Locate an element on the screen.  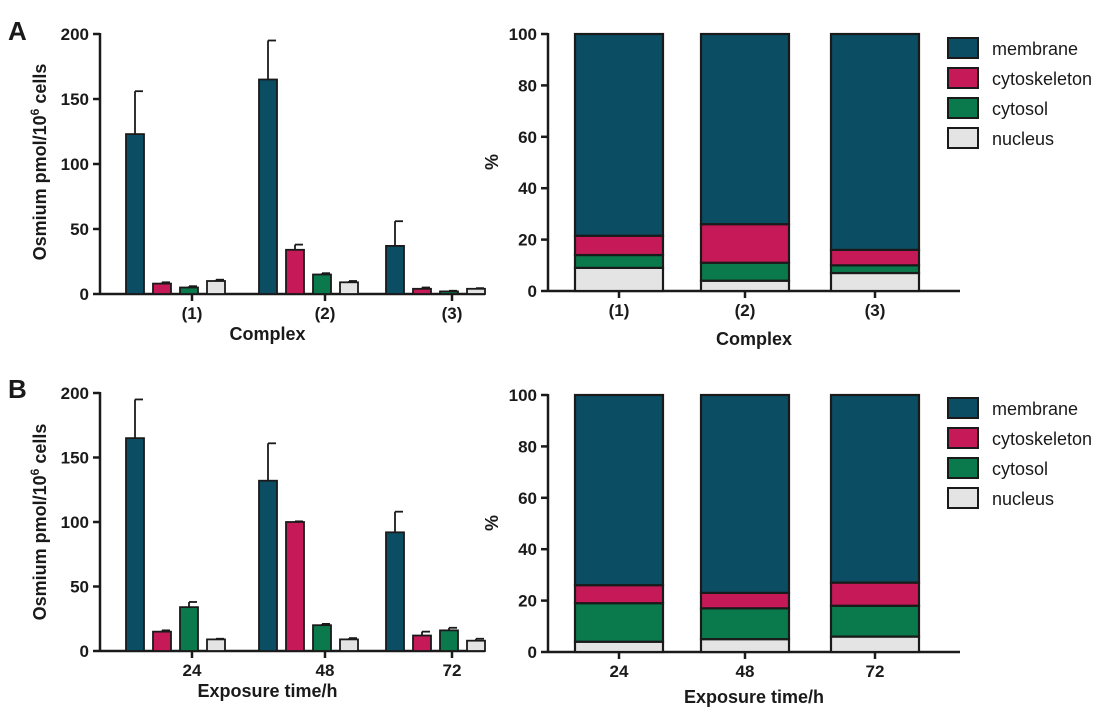
y-tick-label: 40 is located at coordinates (527, 549).